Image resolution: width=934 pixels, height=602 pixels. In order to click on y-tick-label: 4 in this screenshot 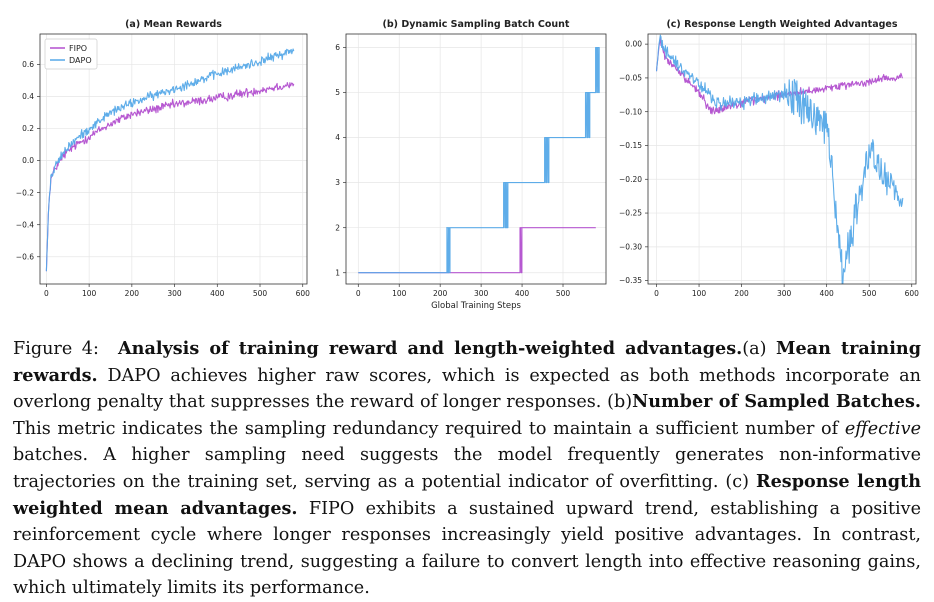, I will do `click(337, 137)`.